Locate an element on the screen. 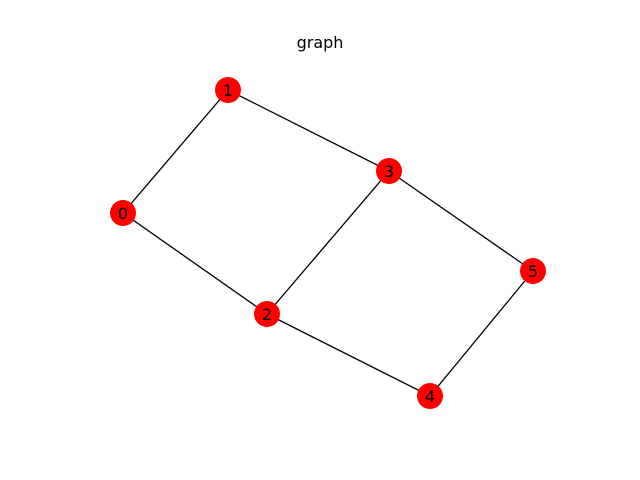  node-4: 4 is located at coordinates (430, 396).